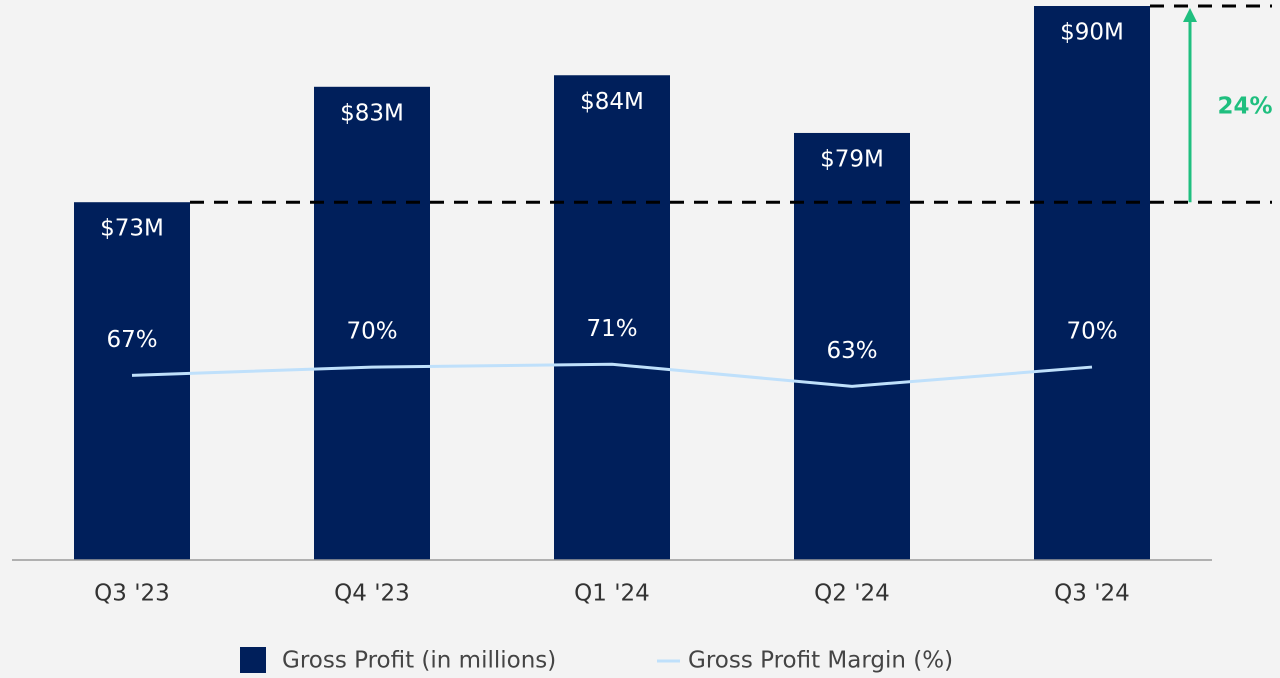 Image resolution: width=1280 pixels, height=678 pixels. I want to click on growth-annotation: 24%, so click(1244, 107).